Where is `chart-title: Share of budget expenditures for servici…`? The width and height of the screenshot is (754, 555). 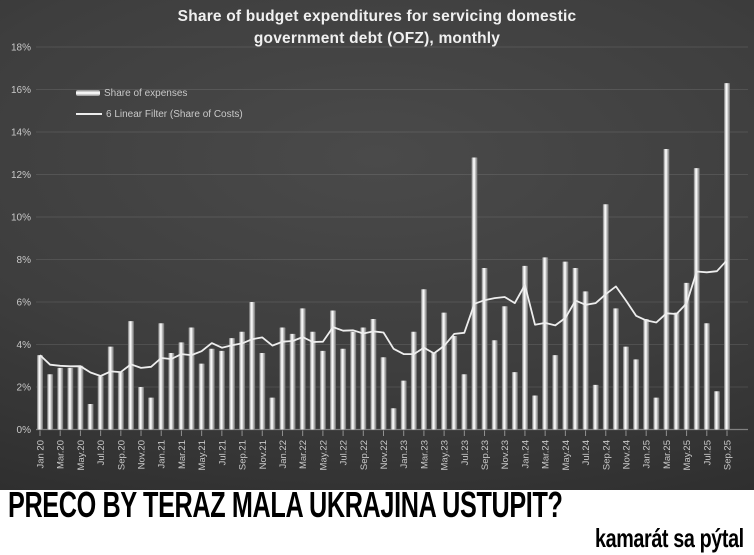
chart-title: Share of budget expenditures for servici… is located at coordinates (377, 28).